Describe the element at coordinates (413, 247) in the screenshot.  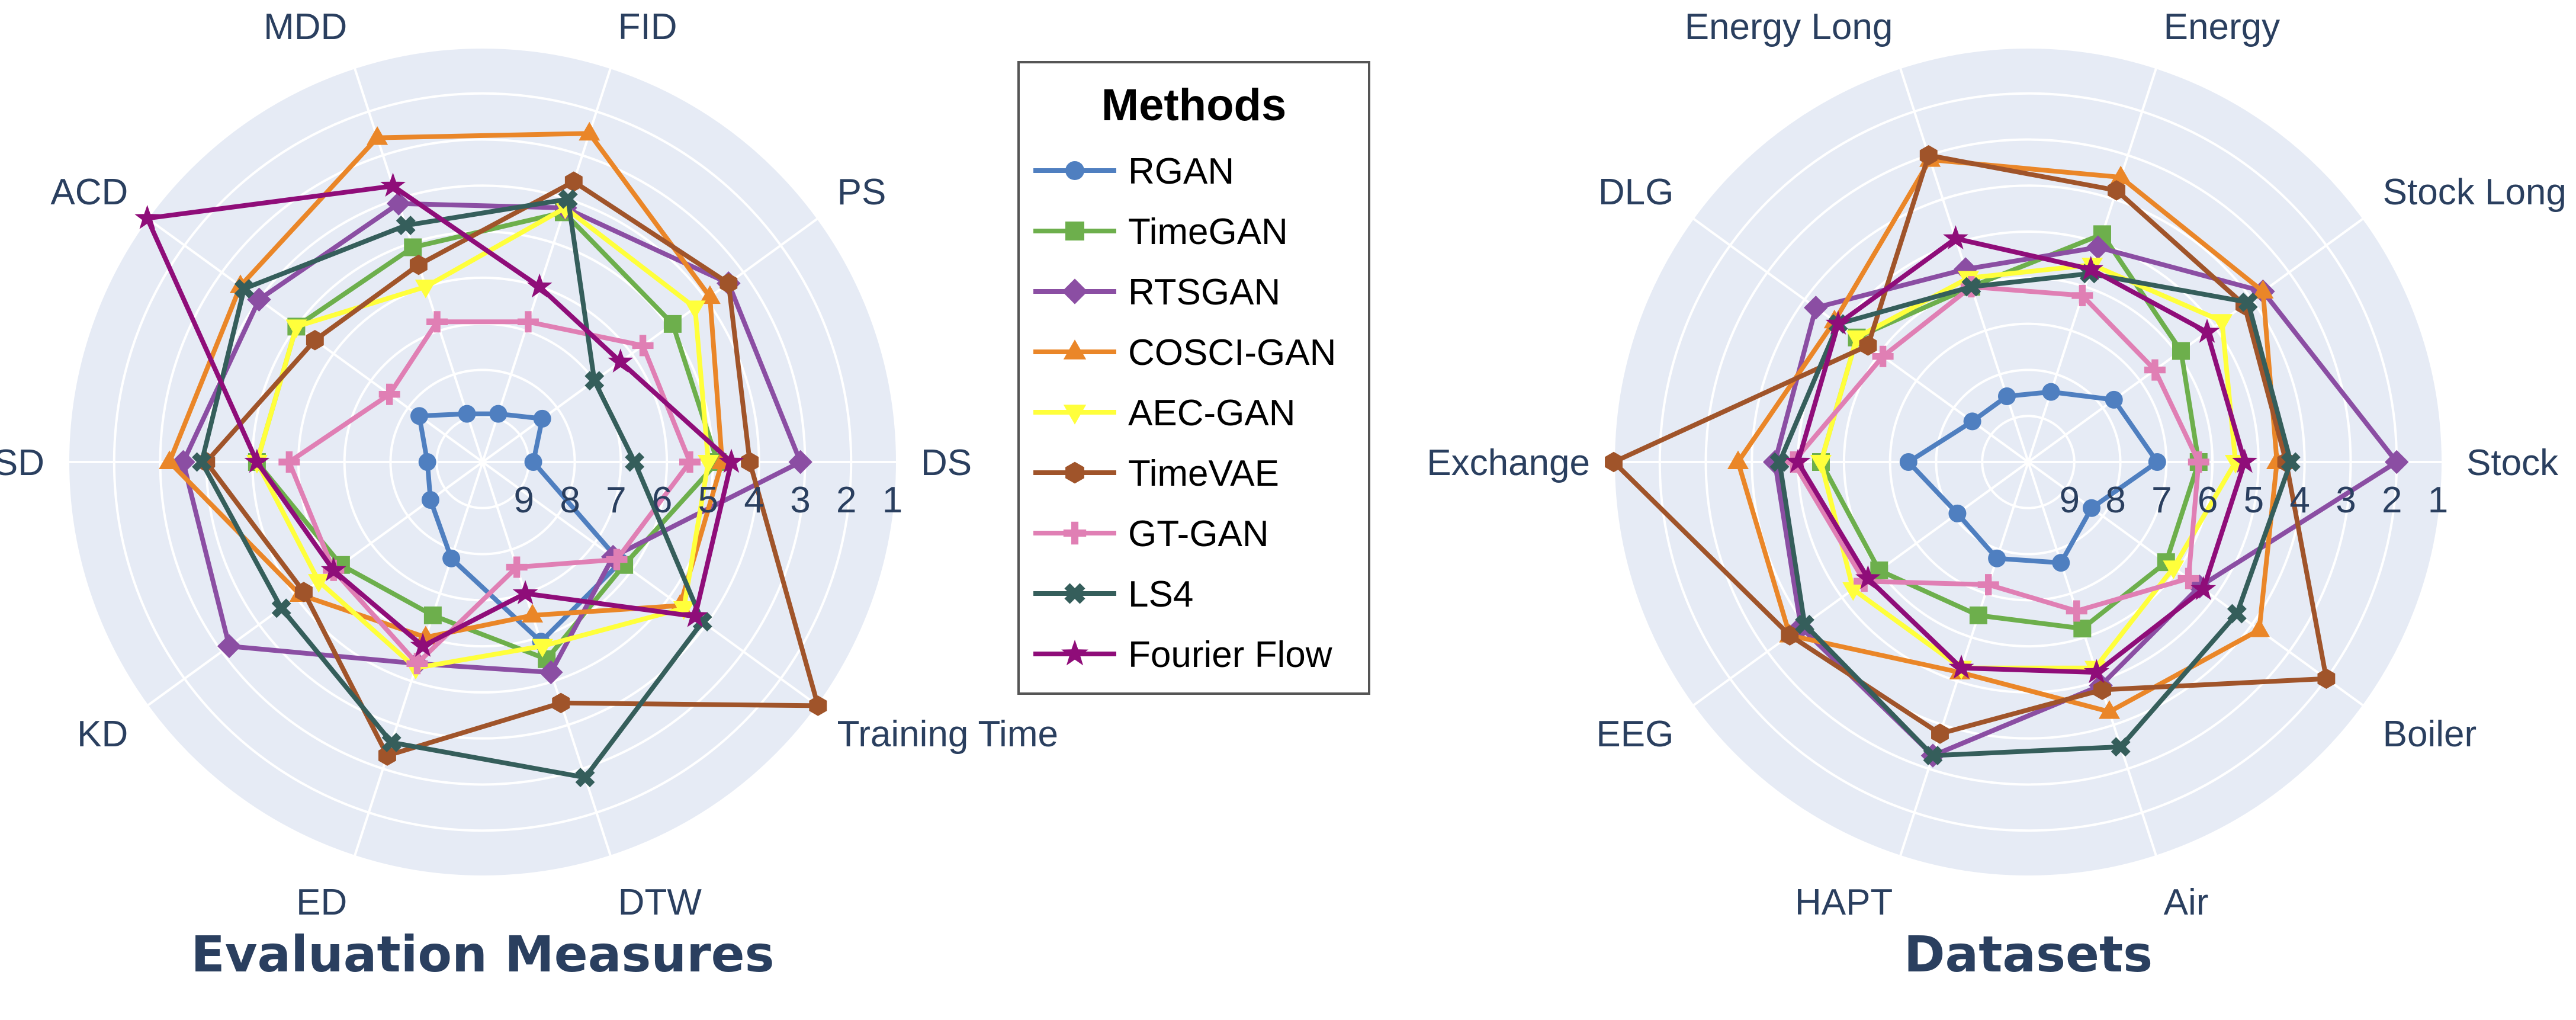
I see `data-point-timegan-mdd` at that location.